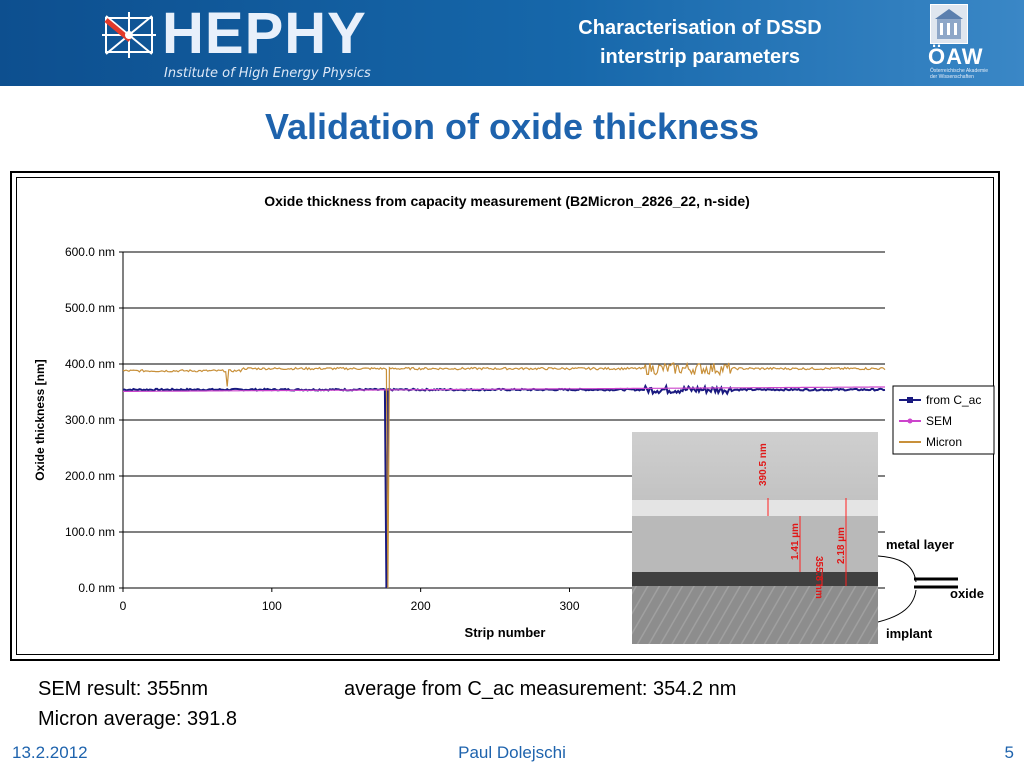 The image size is (1024, 768). What do you see at coordinates (40, 419) in the screenshot?
I see `y-axis-label: Oxide thickness [nm]` at bounding box center [40, 419].